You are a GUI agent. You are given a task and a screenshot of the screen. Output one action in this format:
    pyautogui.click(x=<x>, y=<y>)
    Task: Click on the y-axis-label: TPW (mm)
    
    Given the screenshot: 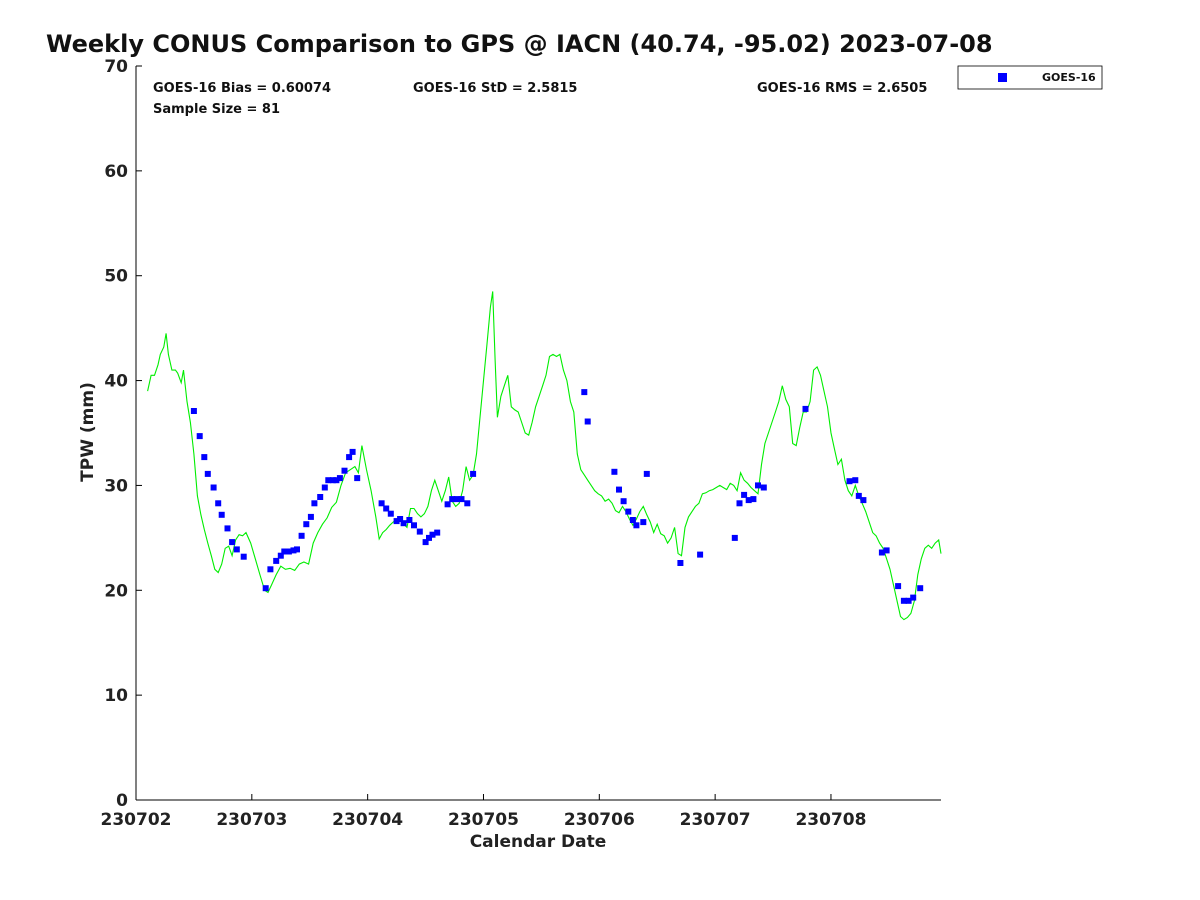 What is the action you would take?
    pyautogui.click(x=88, y=432)
    